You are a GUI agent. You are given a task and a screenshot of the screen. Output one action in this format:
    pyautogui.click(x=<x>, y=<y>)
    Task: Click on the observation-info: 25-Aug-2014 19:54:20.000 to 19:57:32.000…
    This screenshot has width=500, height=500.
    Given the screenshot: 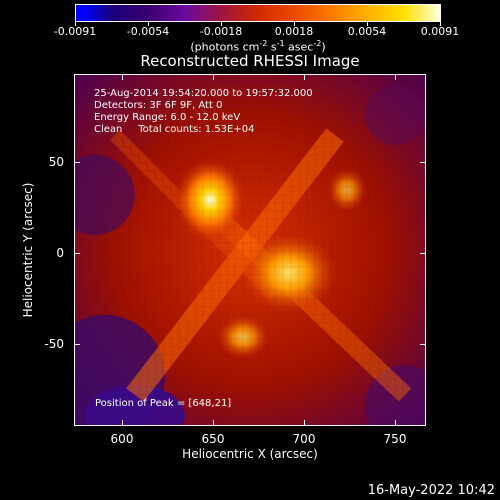 What is the action you would take?
    pyautogui.click(x=203, y=112)
    